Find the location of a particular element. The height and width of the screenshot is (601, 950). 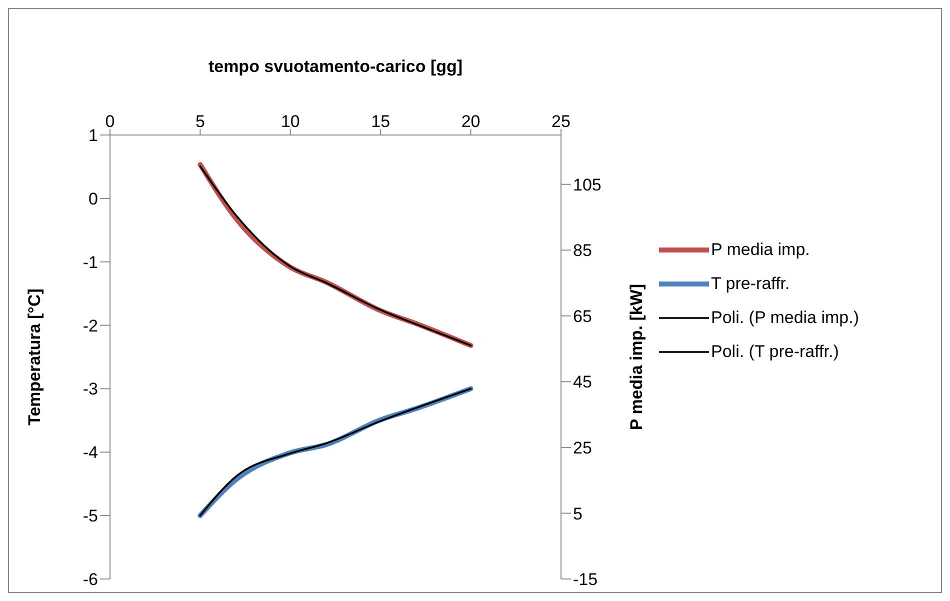

y2-tick-label: 105 is located at coordinates (587, 184).